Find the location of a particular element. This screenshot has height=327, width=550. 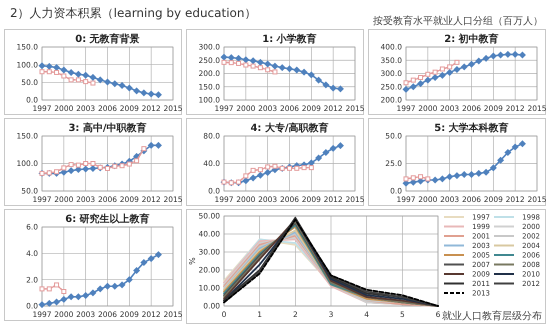

text: 2）人力资本积累（learning by education） is located at coordinates (133, 13).